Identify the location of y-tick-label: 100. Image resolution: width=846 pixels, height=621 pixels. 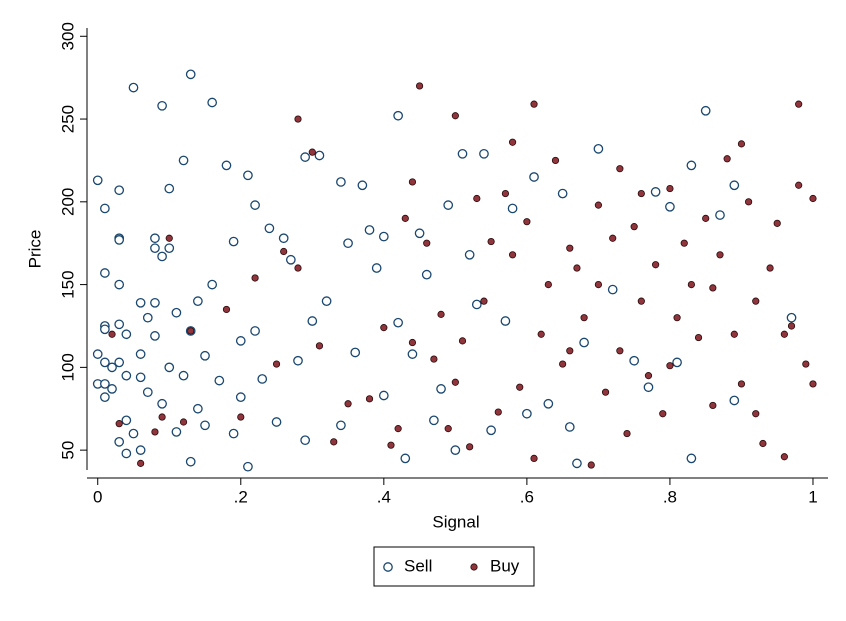
(67, 367).